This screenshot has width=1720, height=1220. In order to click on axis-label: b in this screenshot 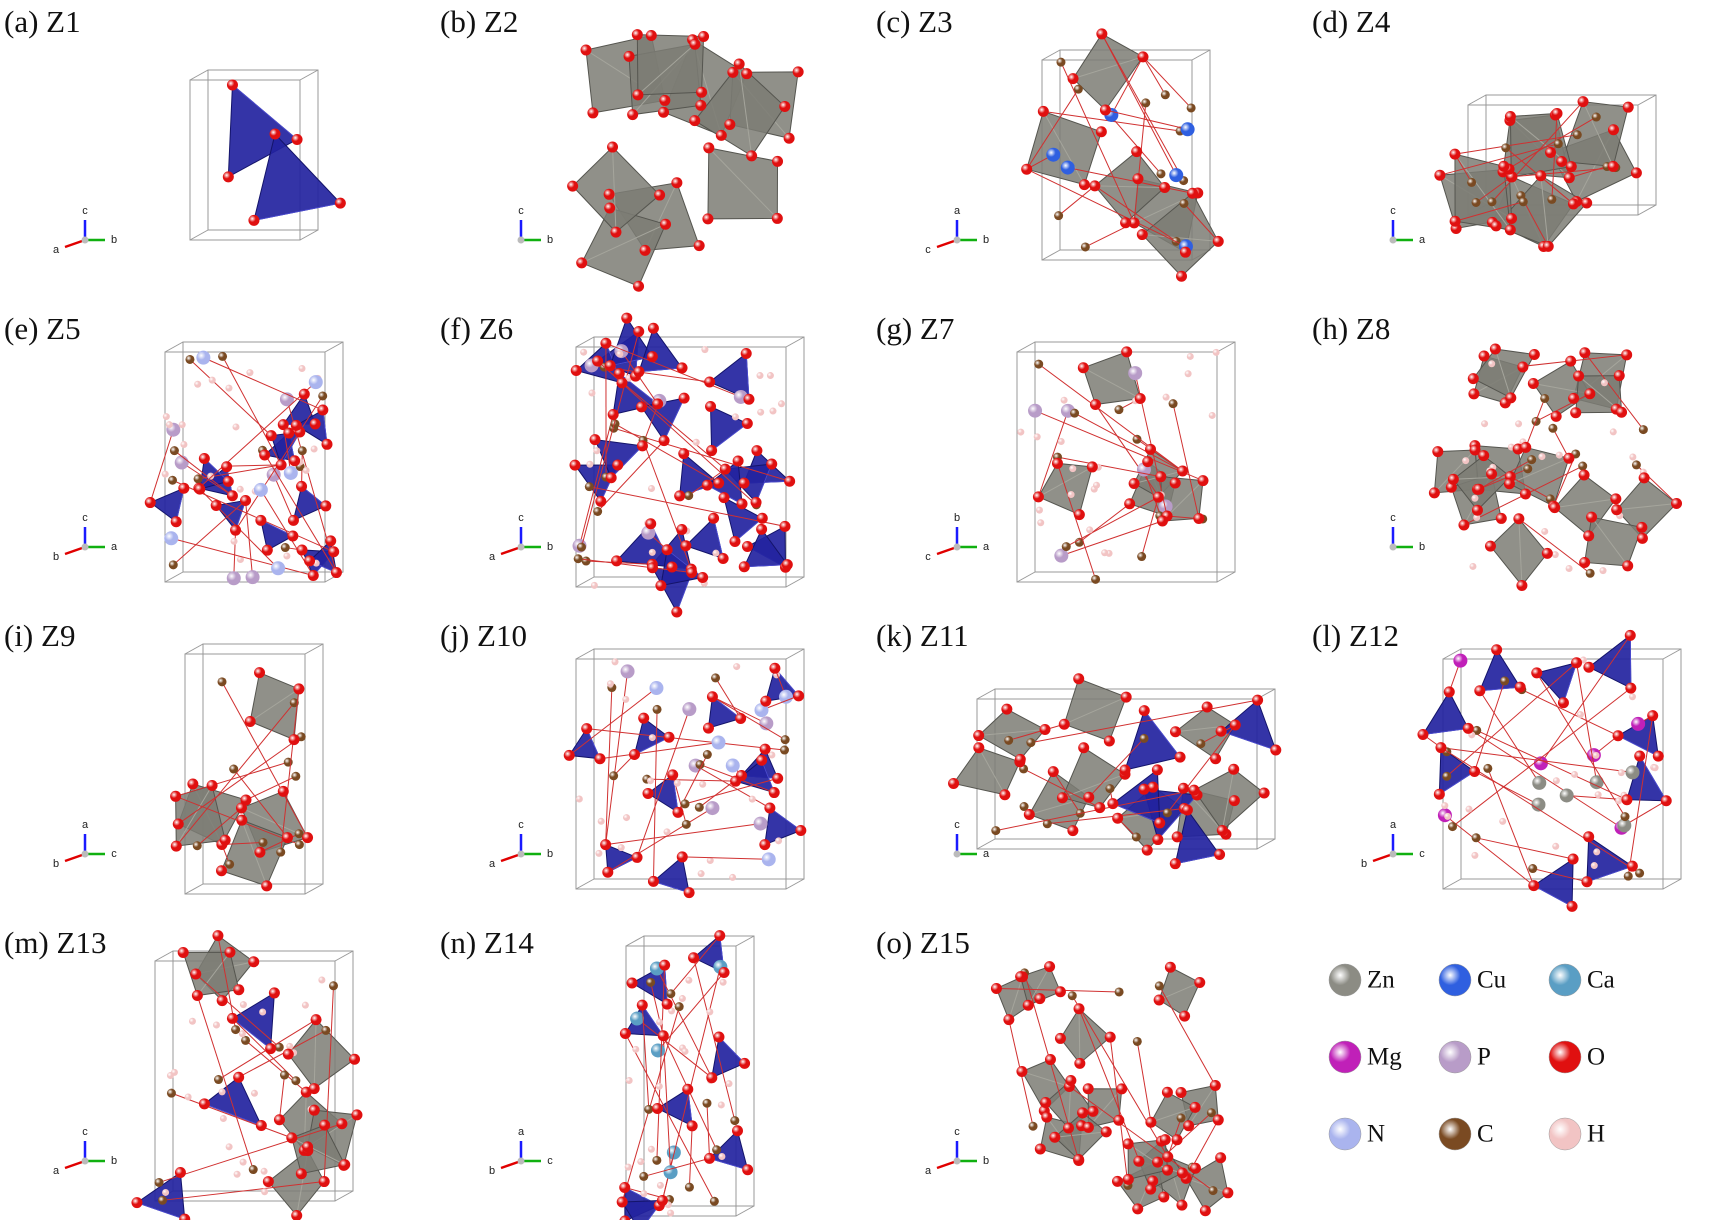, I will do `click(986, 240)`.